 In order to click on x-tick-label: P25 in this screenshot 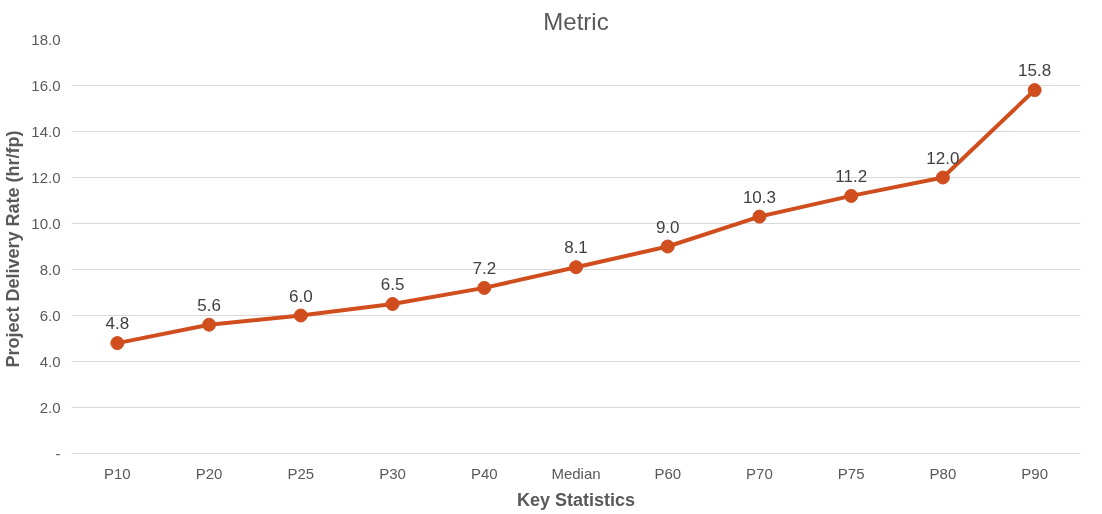, I will do `click(301, 473)`.